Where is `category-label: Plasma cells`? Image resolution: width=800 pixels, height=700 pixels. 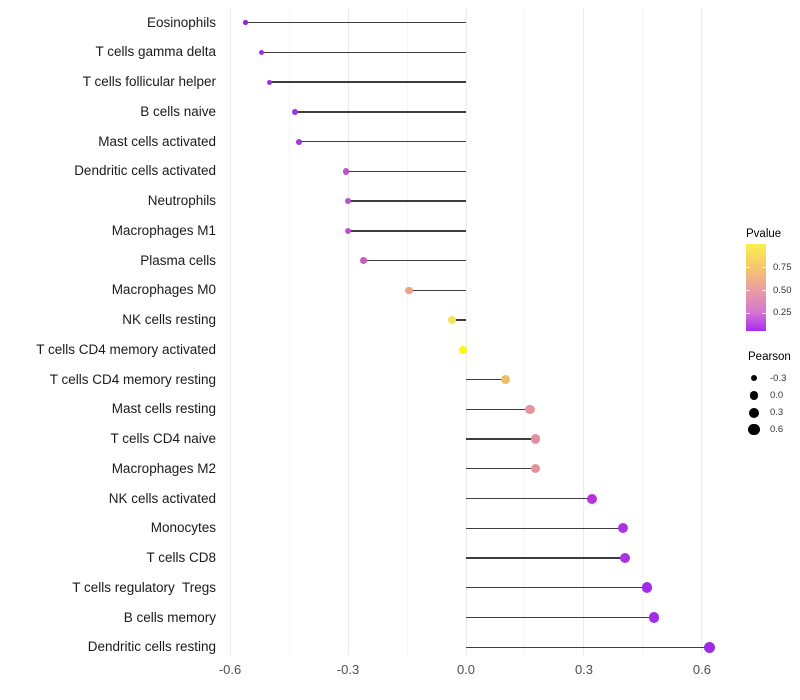 category-label: Plasma cells is located at coordinates (178, 260).